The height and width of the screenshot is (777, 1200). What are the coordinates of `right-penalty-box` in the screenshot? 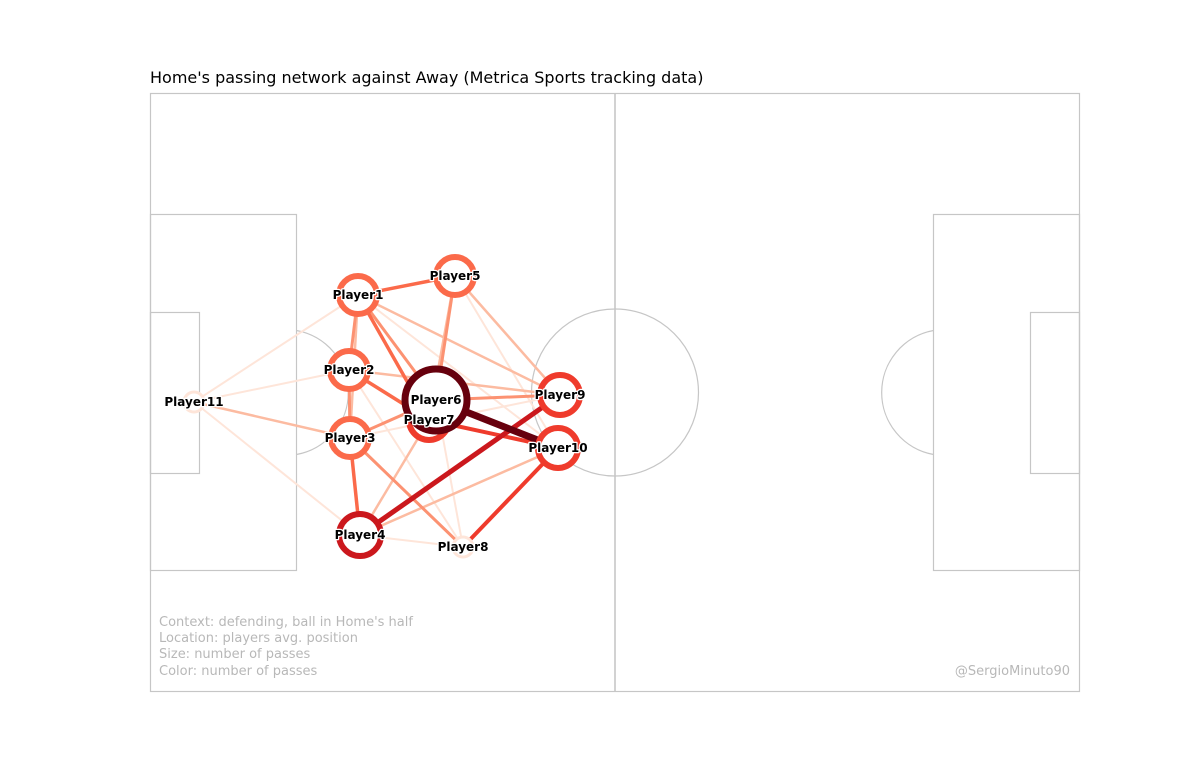 It's located at (1006, 392).